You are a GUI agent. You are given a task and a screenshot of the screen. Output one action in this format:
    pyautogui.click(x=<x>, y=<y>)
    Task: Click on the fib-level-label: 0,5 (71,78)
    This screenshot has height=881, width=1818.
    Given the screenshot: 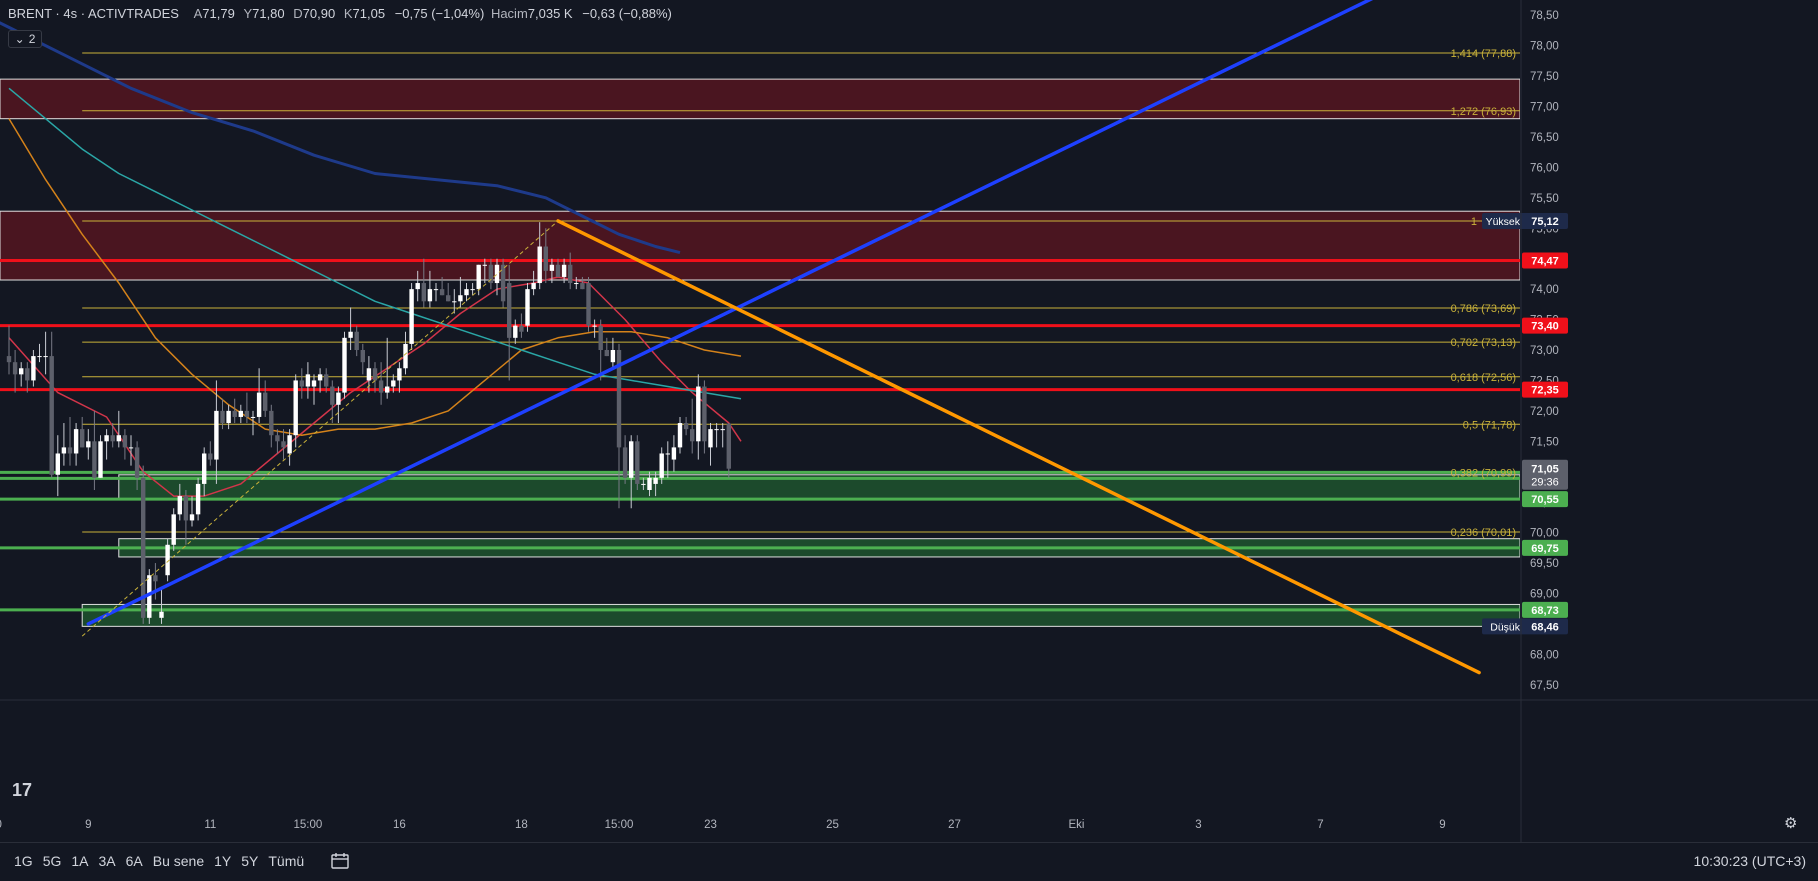 What is the action you would take?
    pyautogui.click(x=1489, y=425)
    